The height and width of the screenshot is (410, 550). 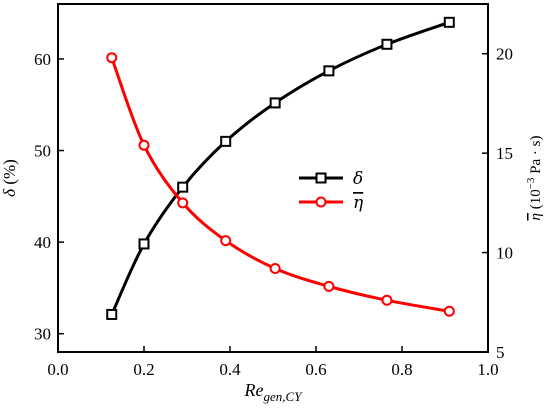 What do you see at coordinates (534, 177) in the screenshot?
I see `right-y-axis-title: η (10−3 Pa · s)` at bounding box center [534, 177].